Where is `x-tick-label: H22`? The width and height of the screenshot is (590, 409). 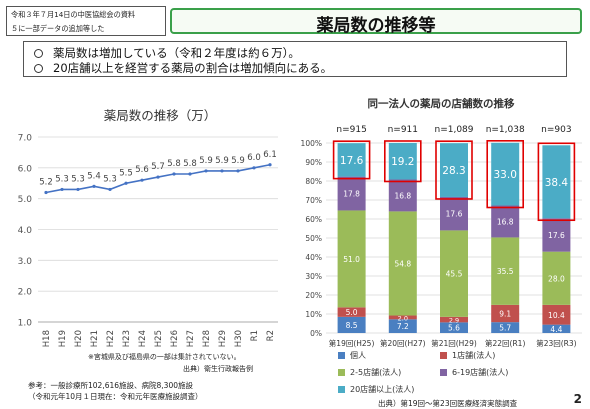
x-tick-label: H22 is located at coordinates (111, 338).